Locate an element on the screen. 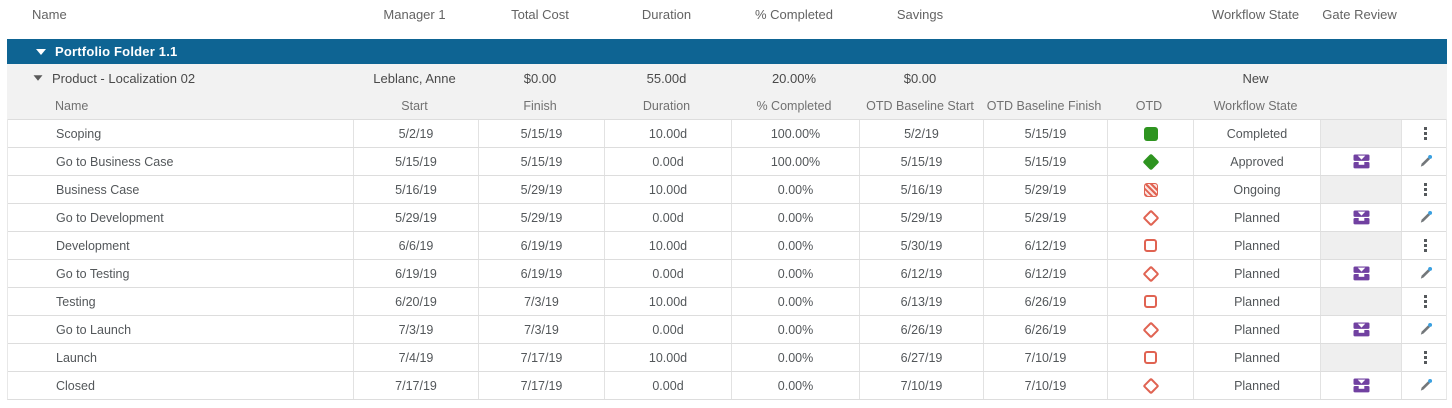 This screenshot has width=1452, height=408. column-header-name: Name is located at coordinates (49, 14).